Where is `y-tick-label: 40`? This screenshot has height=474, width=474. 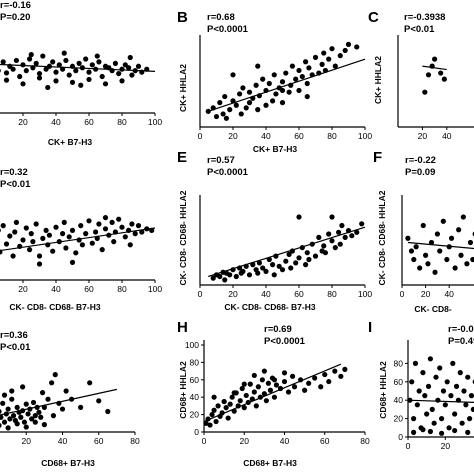 y-tick-label: 40 is located at coordinates (399, 400).